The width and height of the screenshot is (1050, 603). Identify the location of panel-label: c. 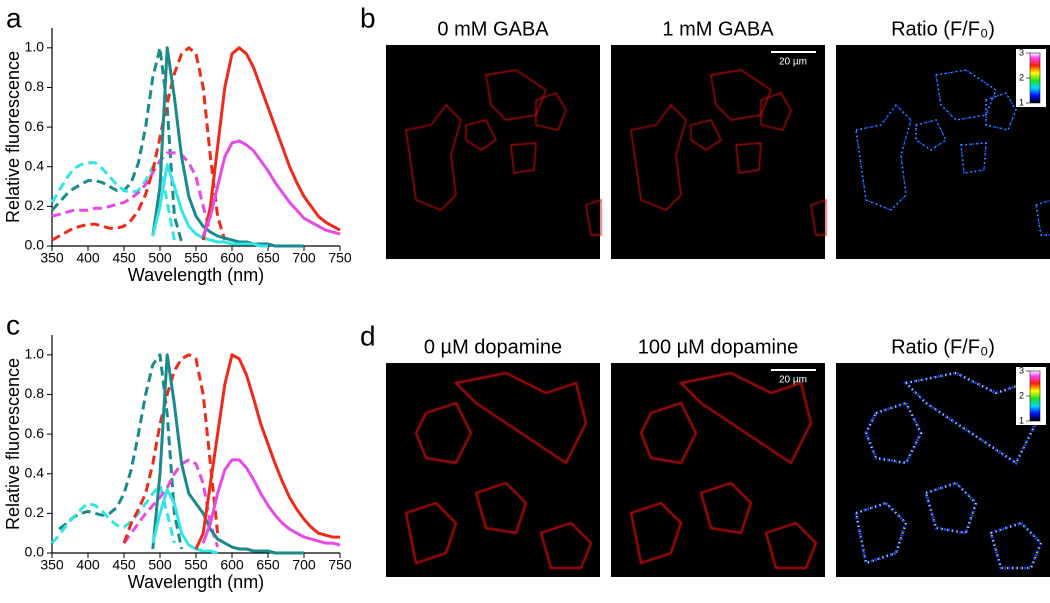
(13, 324).